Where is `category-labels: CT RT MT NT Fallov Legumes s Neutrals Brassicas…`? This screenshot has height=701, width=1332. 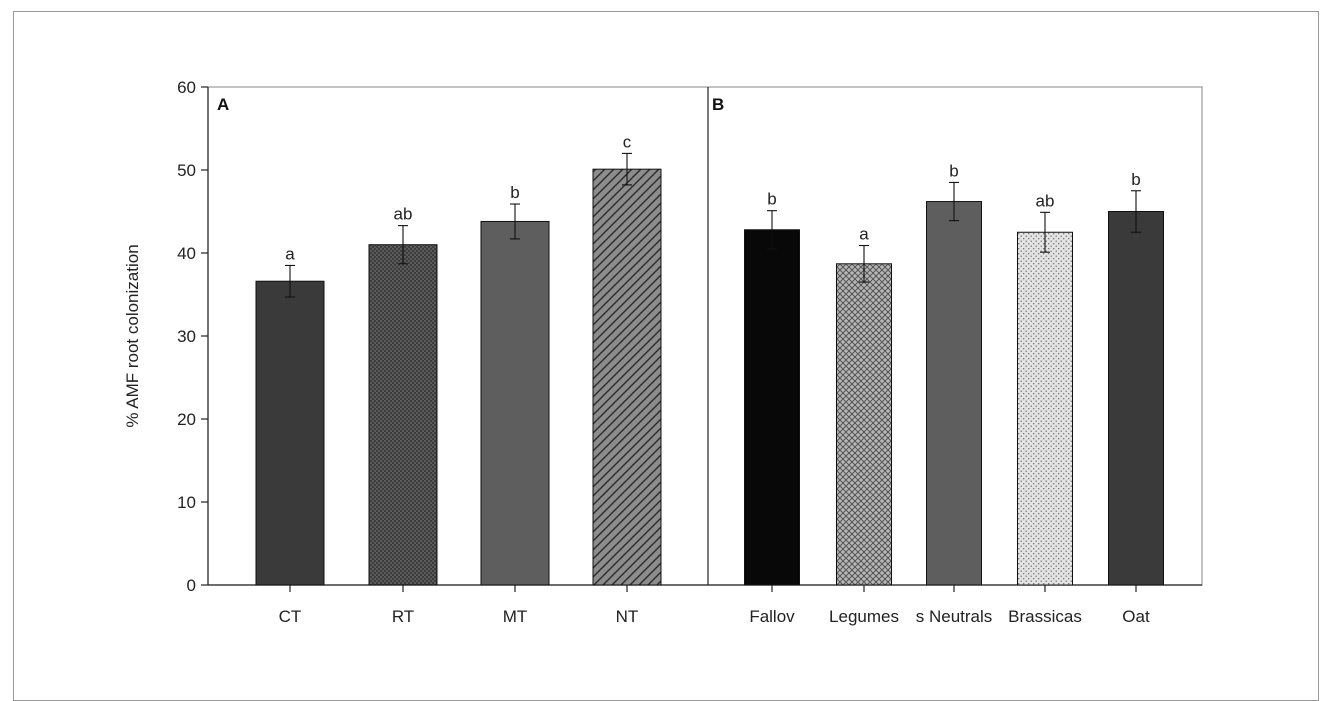
category-labels: CT RT MT NT Fallov Legumes s Neutrals Brassicas… is located at coordinates (714, 616).